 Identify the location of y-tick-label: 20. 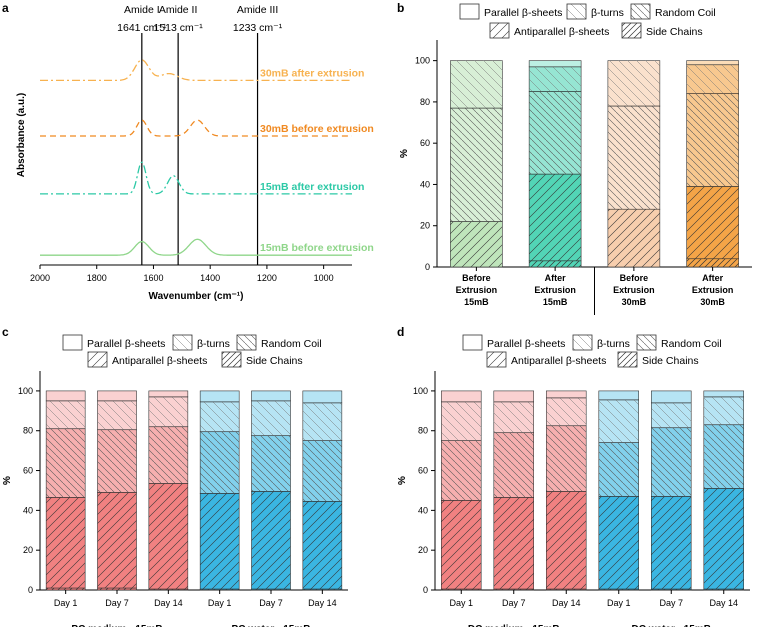
(28, 550).